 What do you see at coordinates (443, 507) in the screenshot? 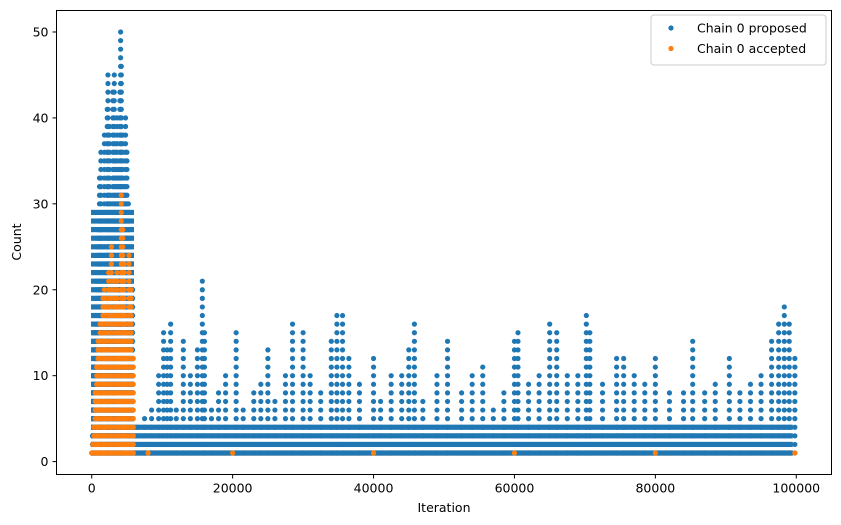
I see `x-axis-title: Iteration` at bounding box center [443, 507].